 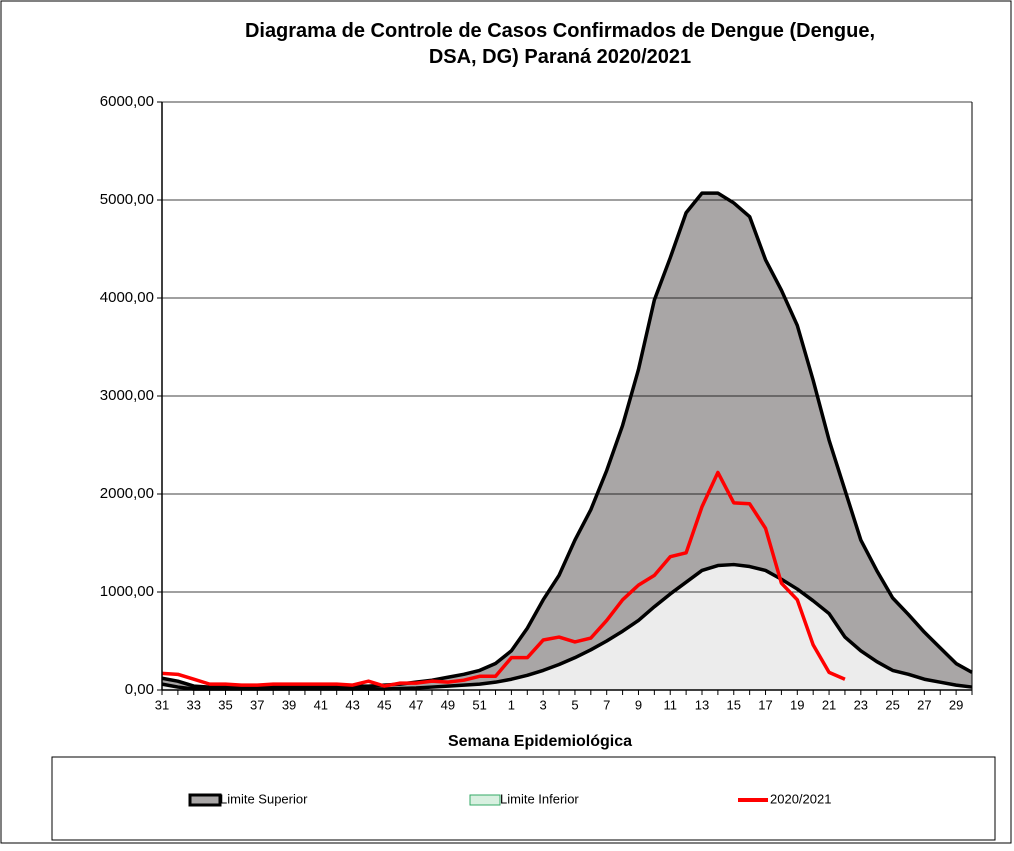 What do you see at coordinates (702, 704) in the screenshot?
I see `x-tick-label: 13` at bounding box center [702, 704].